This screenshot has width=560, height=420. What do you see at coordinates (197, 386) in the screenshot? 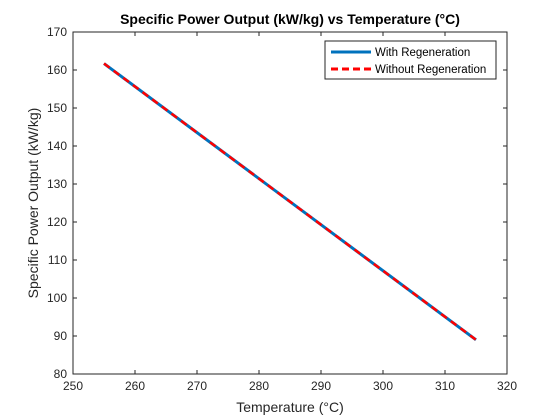
I see `x-tick-label: 270` at bounding box center [197, 386].